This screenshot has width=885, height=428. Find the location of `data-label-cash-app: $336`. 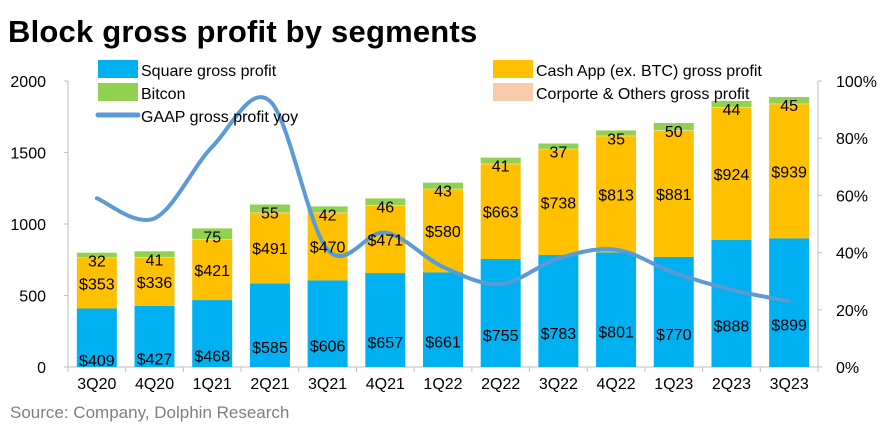

data-label-cash-app: $336 is located at coordinates (155, 283).